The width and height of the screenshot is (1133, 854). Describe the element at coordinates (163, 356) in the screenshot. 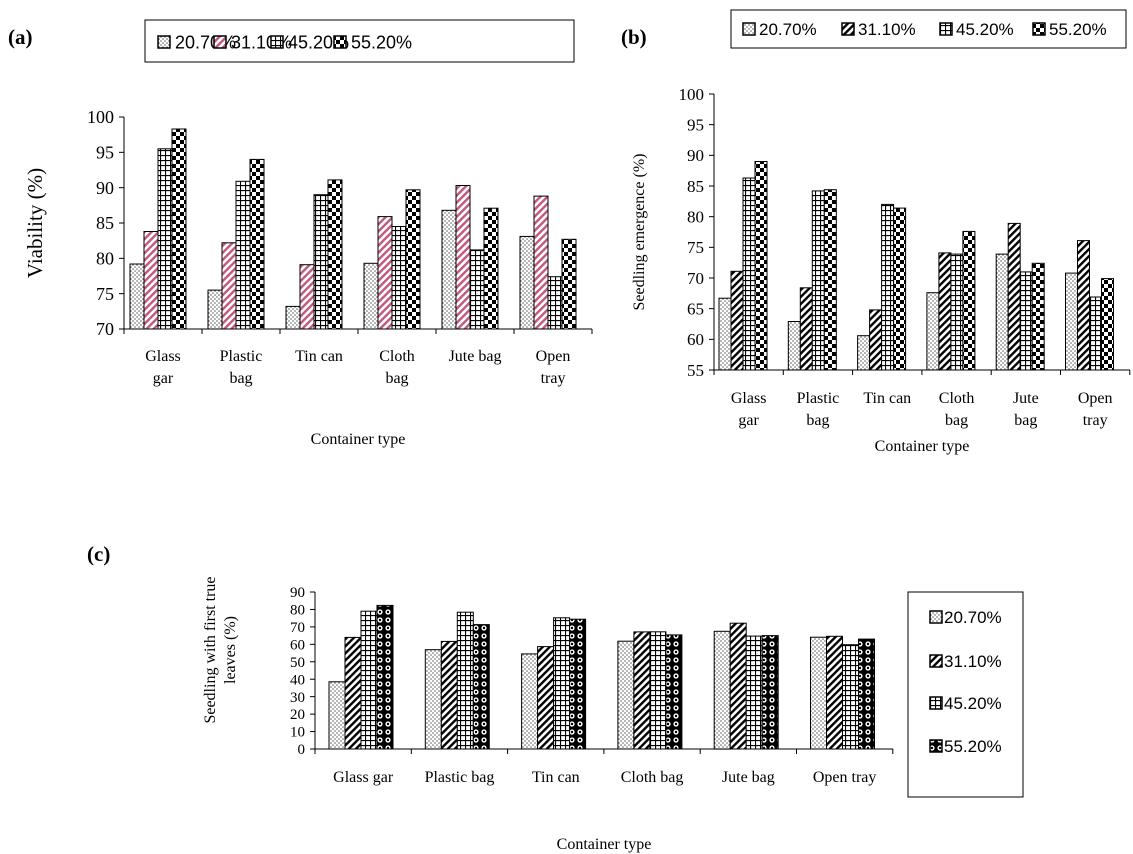

I see `x-tick-label: Glass` at that location.